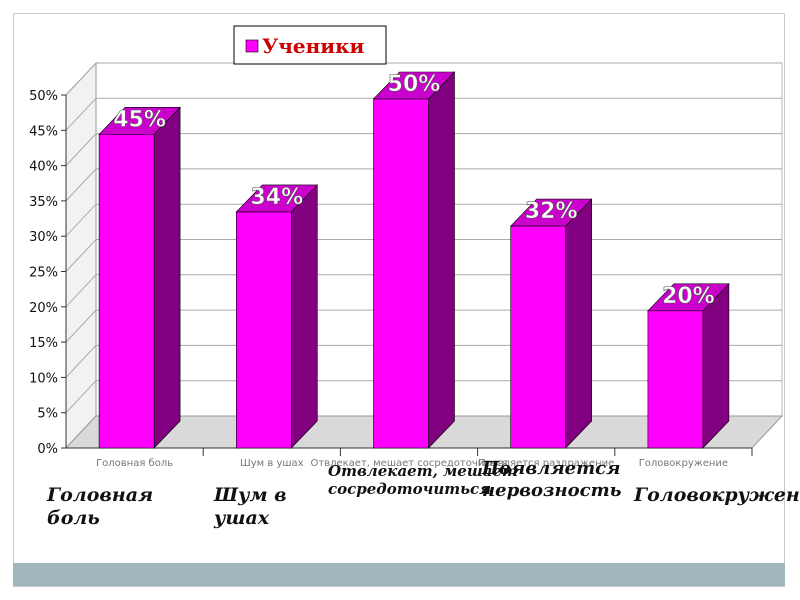 This screenshot has height=600, width=800. Describe the element at coordinates (43, 131) in the screenshot. I see `y-tick-label: 45%` at that location.